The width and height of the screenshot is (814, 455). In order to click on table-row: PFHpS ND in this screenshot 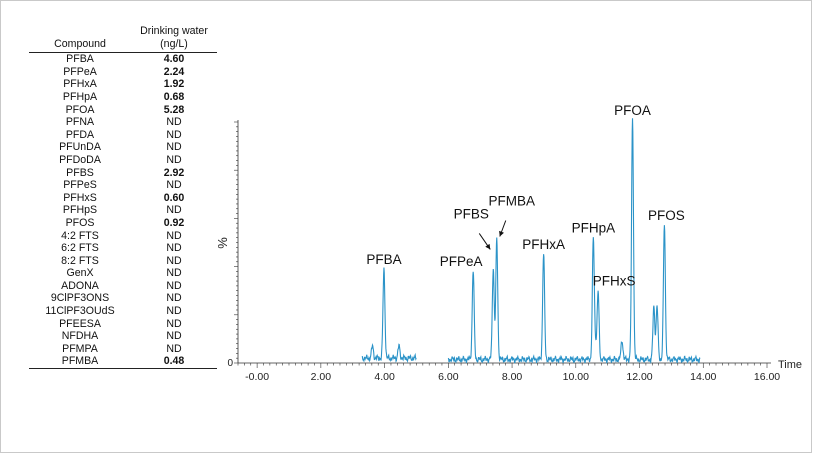, I will do `click(123, 210)`.